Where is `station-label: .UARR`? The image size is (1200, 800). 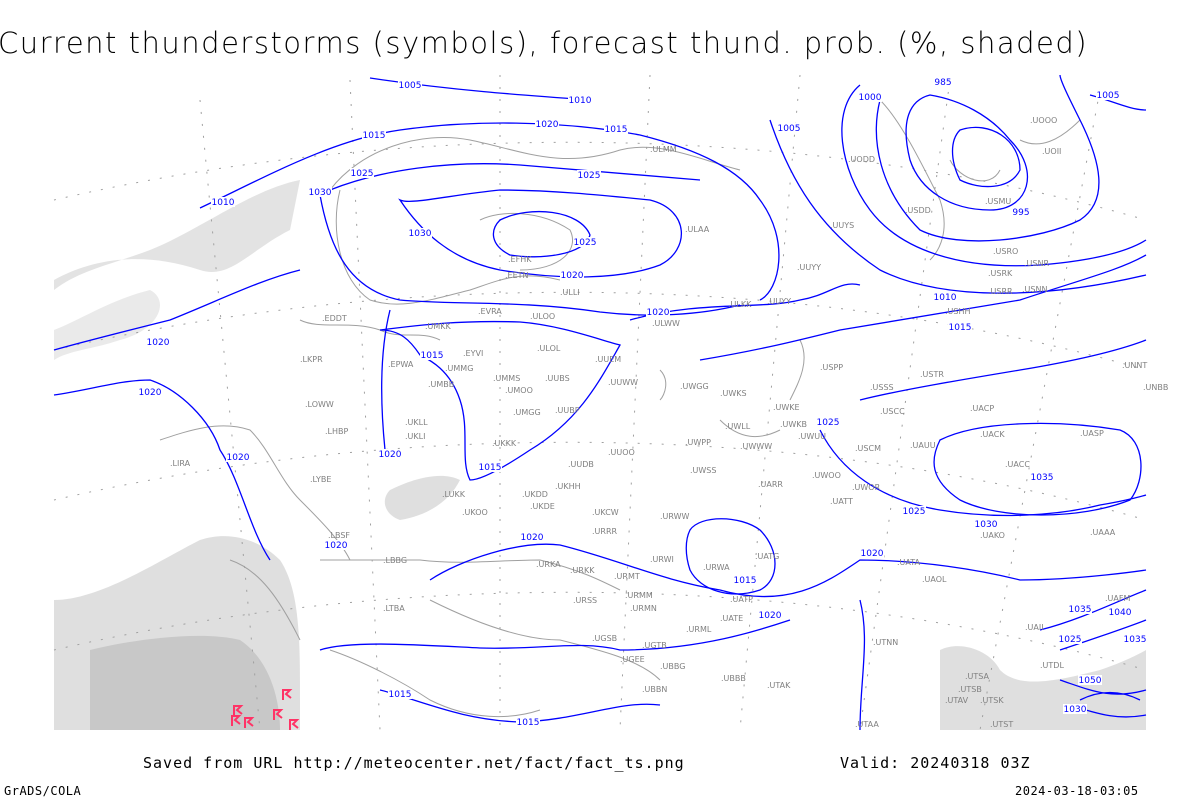 station-label: .UARR is located at coordinates (770, 484).